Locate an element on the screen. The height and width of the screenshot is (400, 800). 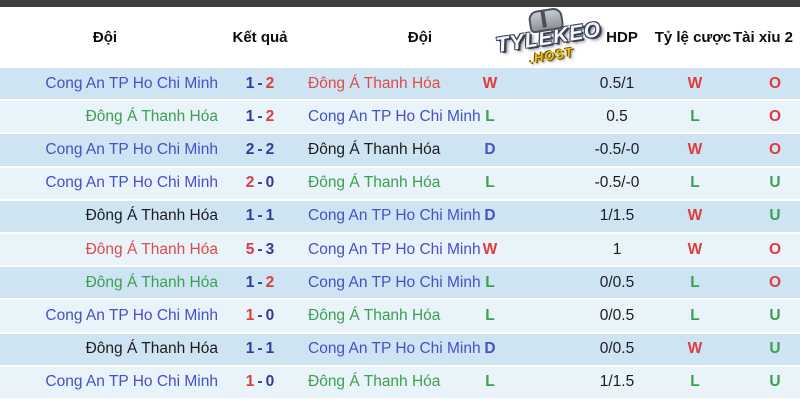
top-bar is located at coordinates (400, 3).